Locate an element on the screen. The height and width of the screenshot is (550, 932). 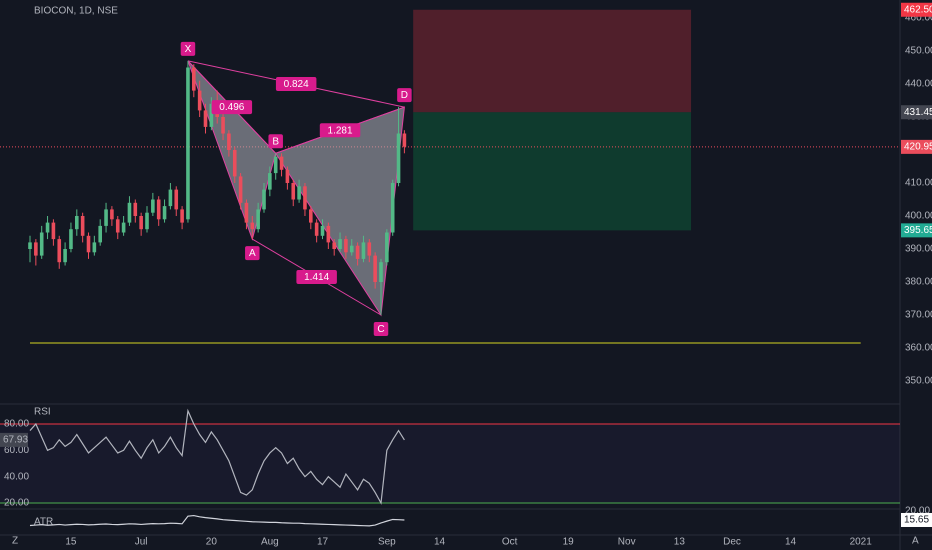
atr-label: ATR is located at coordinates (43, 522).